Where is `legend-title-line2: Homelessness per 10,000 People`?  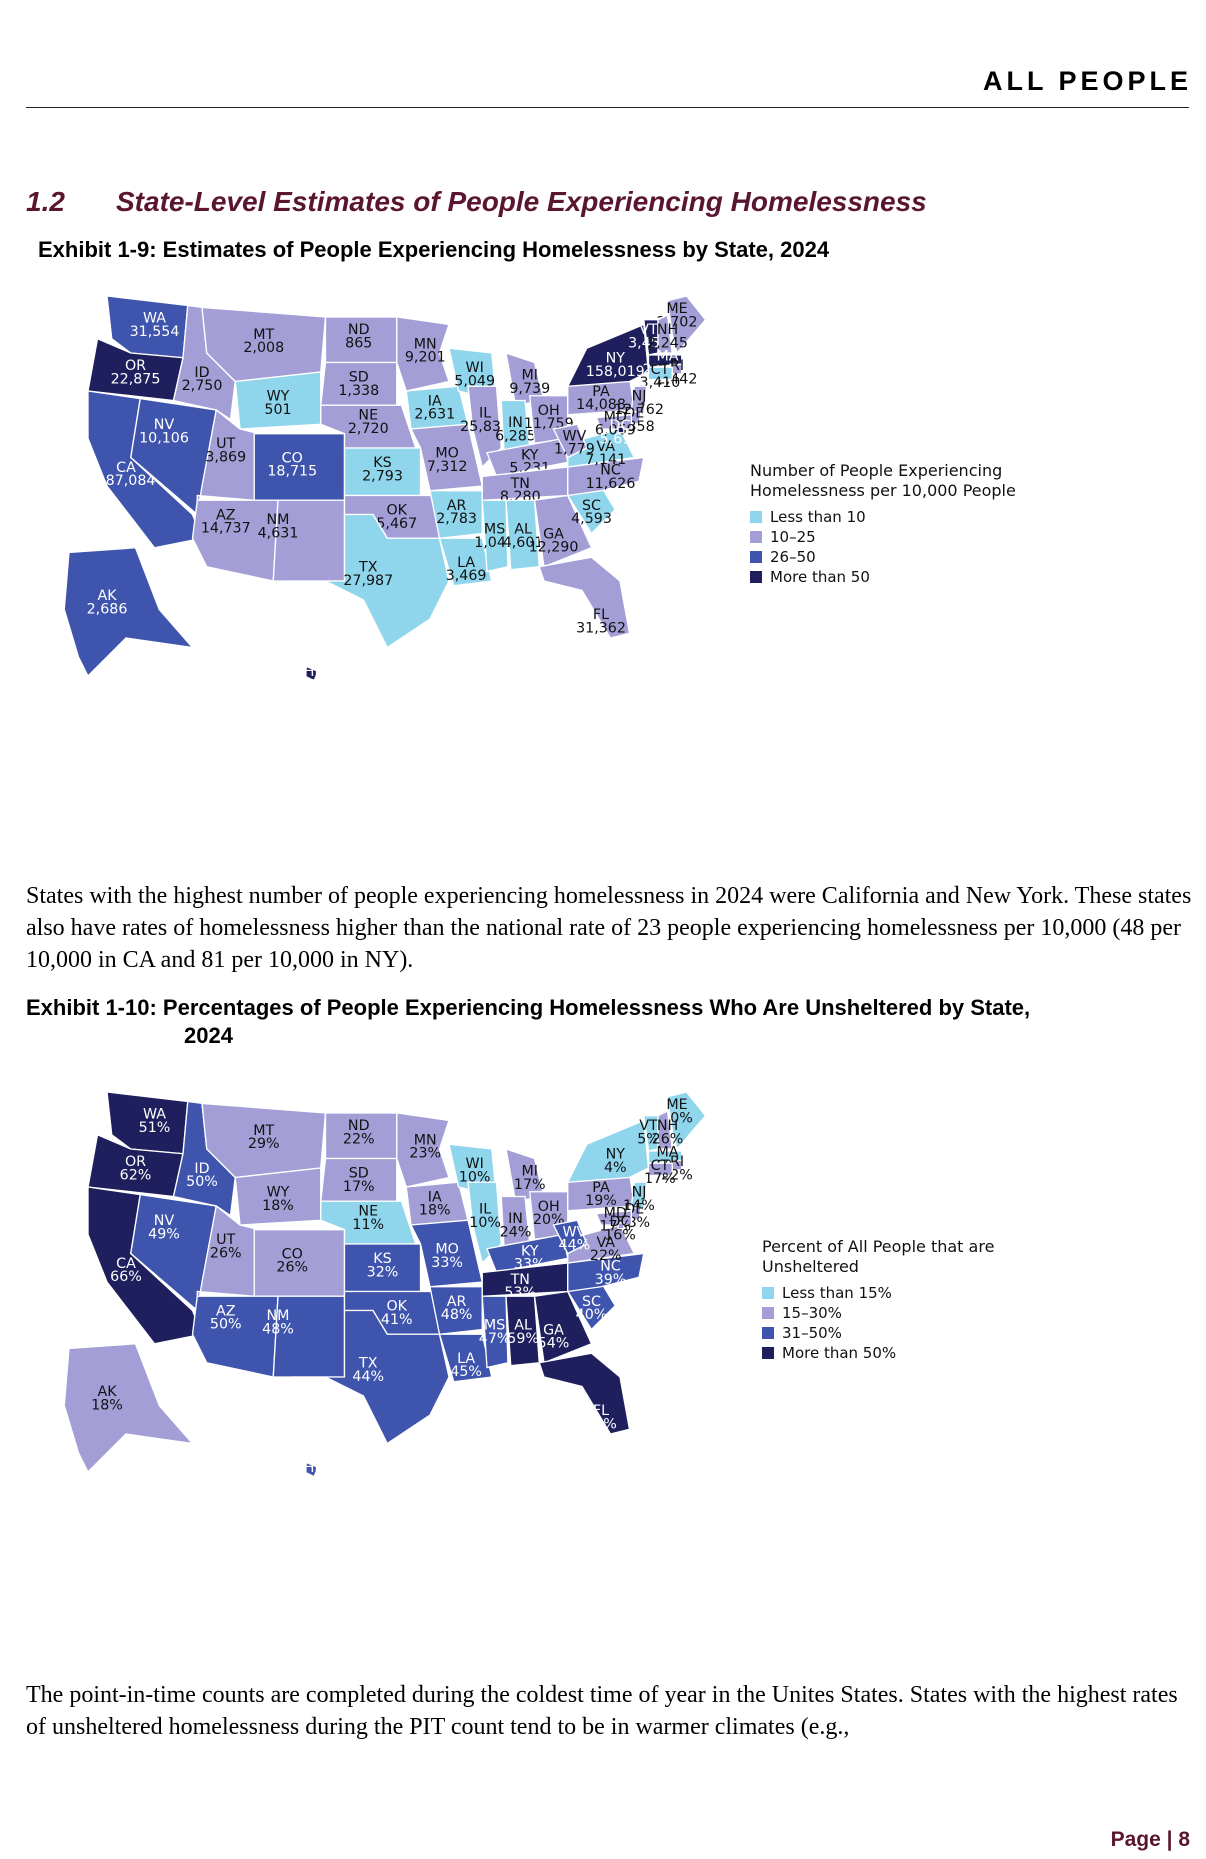 legend-title-line2: Homelessness per 10,000 People is located at coordinates (883, 490).